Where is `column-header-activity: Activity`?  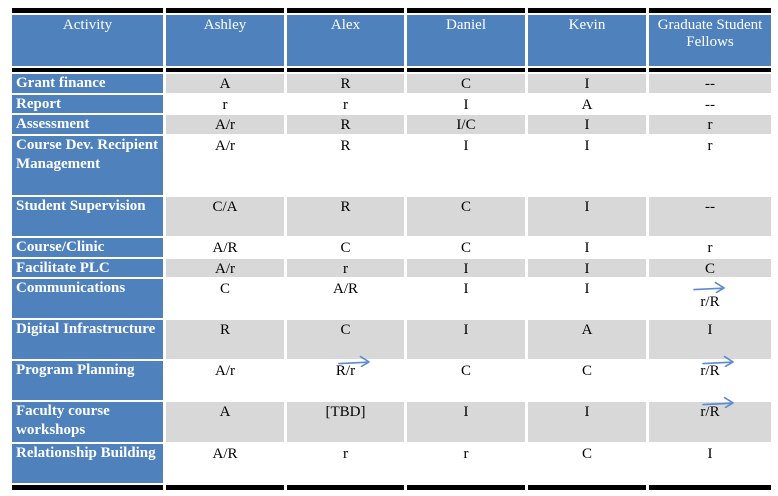 column-header-activity: Activity is located at coordinates (87, 40).